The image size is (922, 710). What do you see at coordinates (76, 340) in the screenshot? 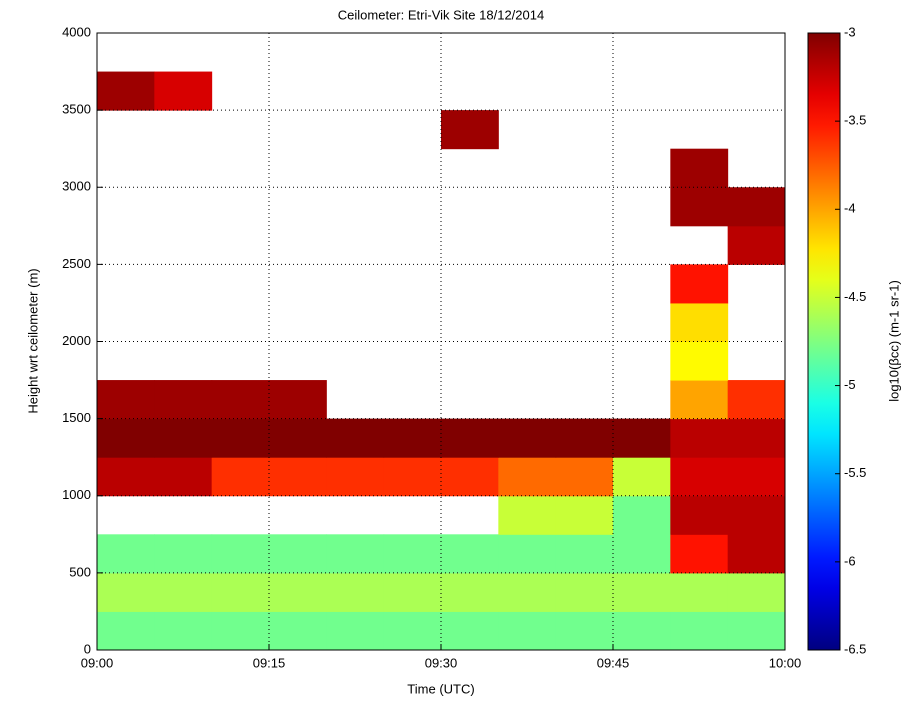
I see `y-tick-label: 2000` at bounding box center [76, 340].